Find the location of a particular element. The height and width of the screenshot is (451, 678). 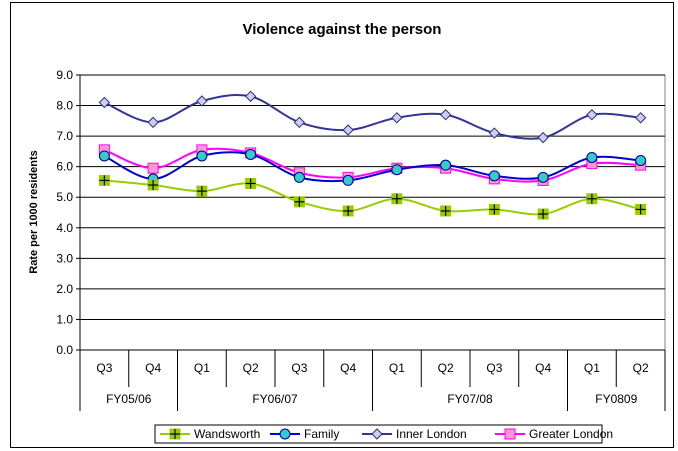

y-tick-label: 7.0 is located at coordinates (64, 136).